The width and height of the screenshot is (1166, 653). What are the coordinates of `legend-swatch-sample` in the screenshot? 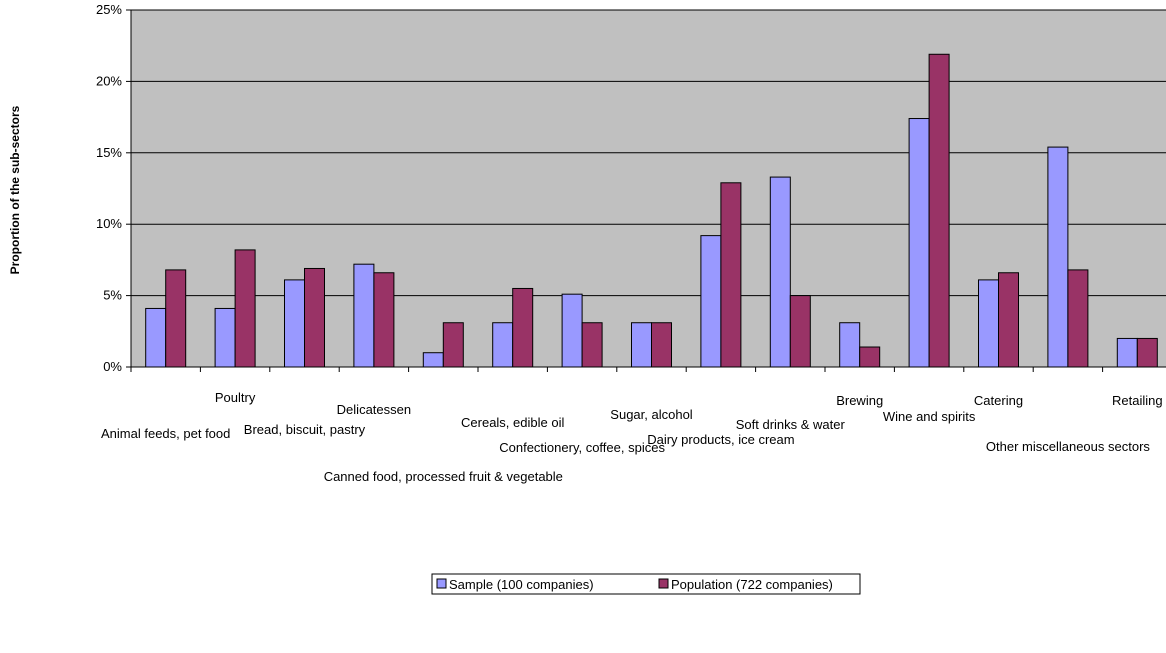 It's located at (441, 583).